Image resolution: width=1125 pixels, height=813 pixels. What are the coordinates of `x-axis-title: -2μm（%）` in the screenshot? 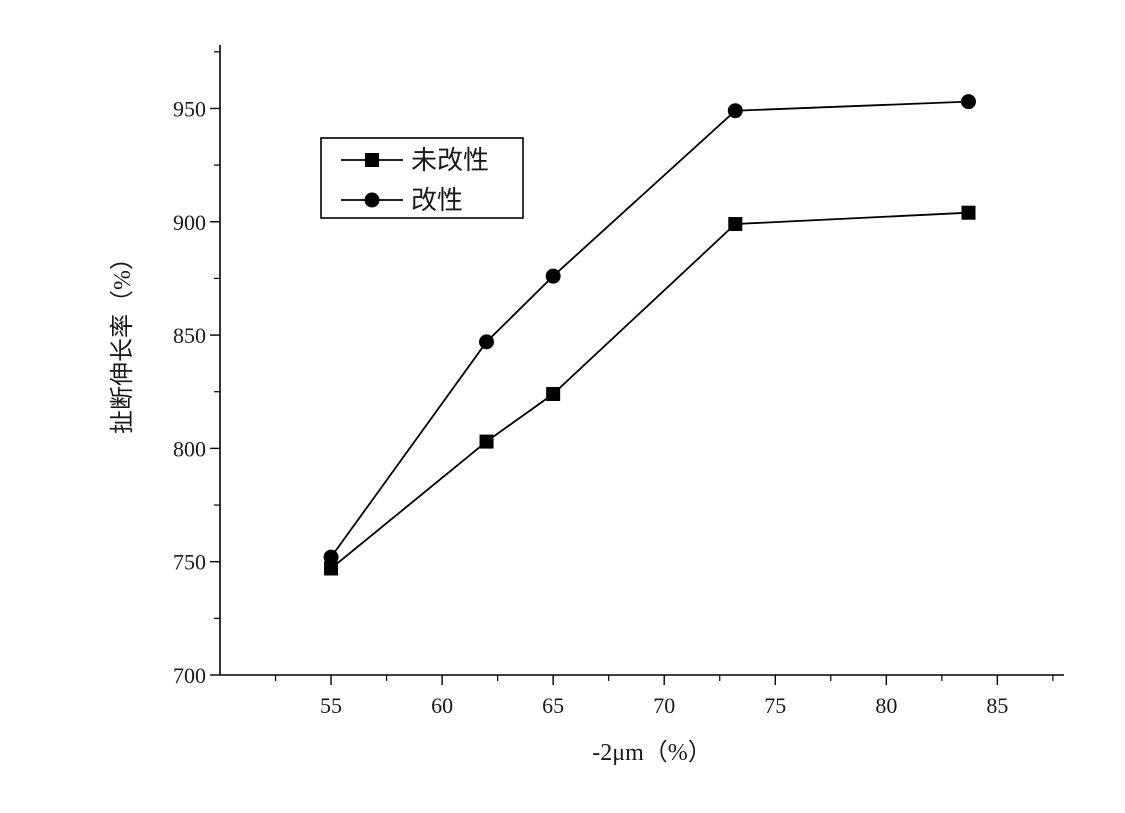 It's located at (652, 753).